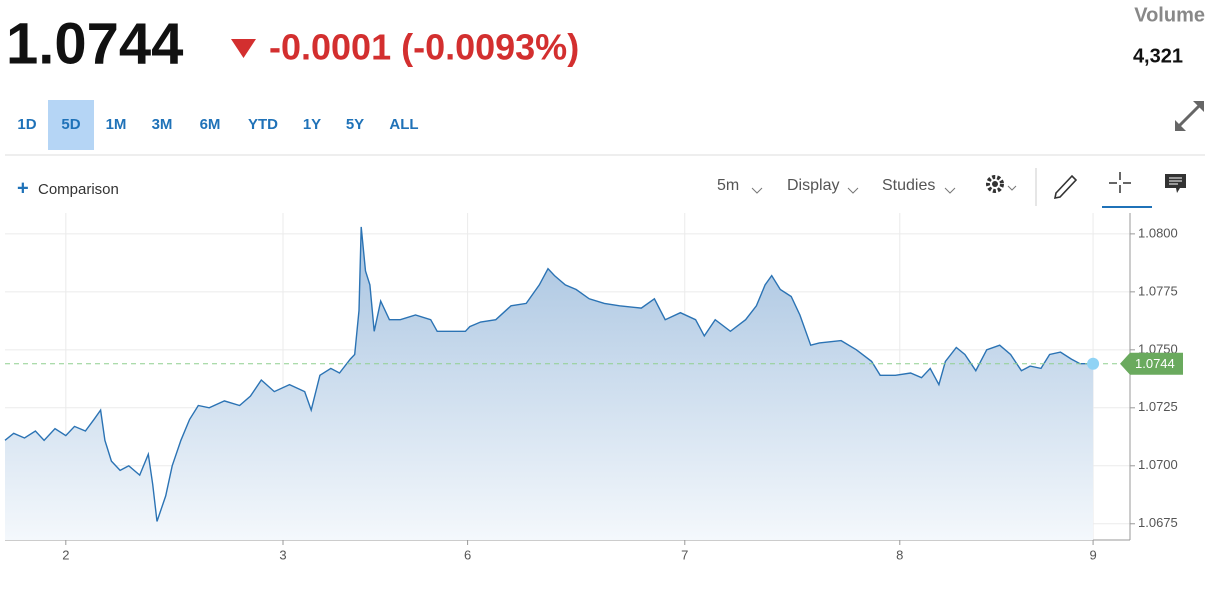  What do you see at coordinates (403, 124) in the screenshot?
I see `range-button: ALL` at bounding box center [403, 124].